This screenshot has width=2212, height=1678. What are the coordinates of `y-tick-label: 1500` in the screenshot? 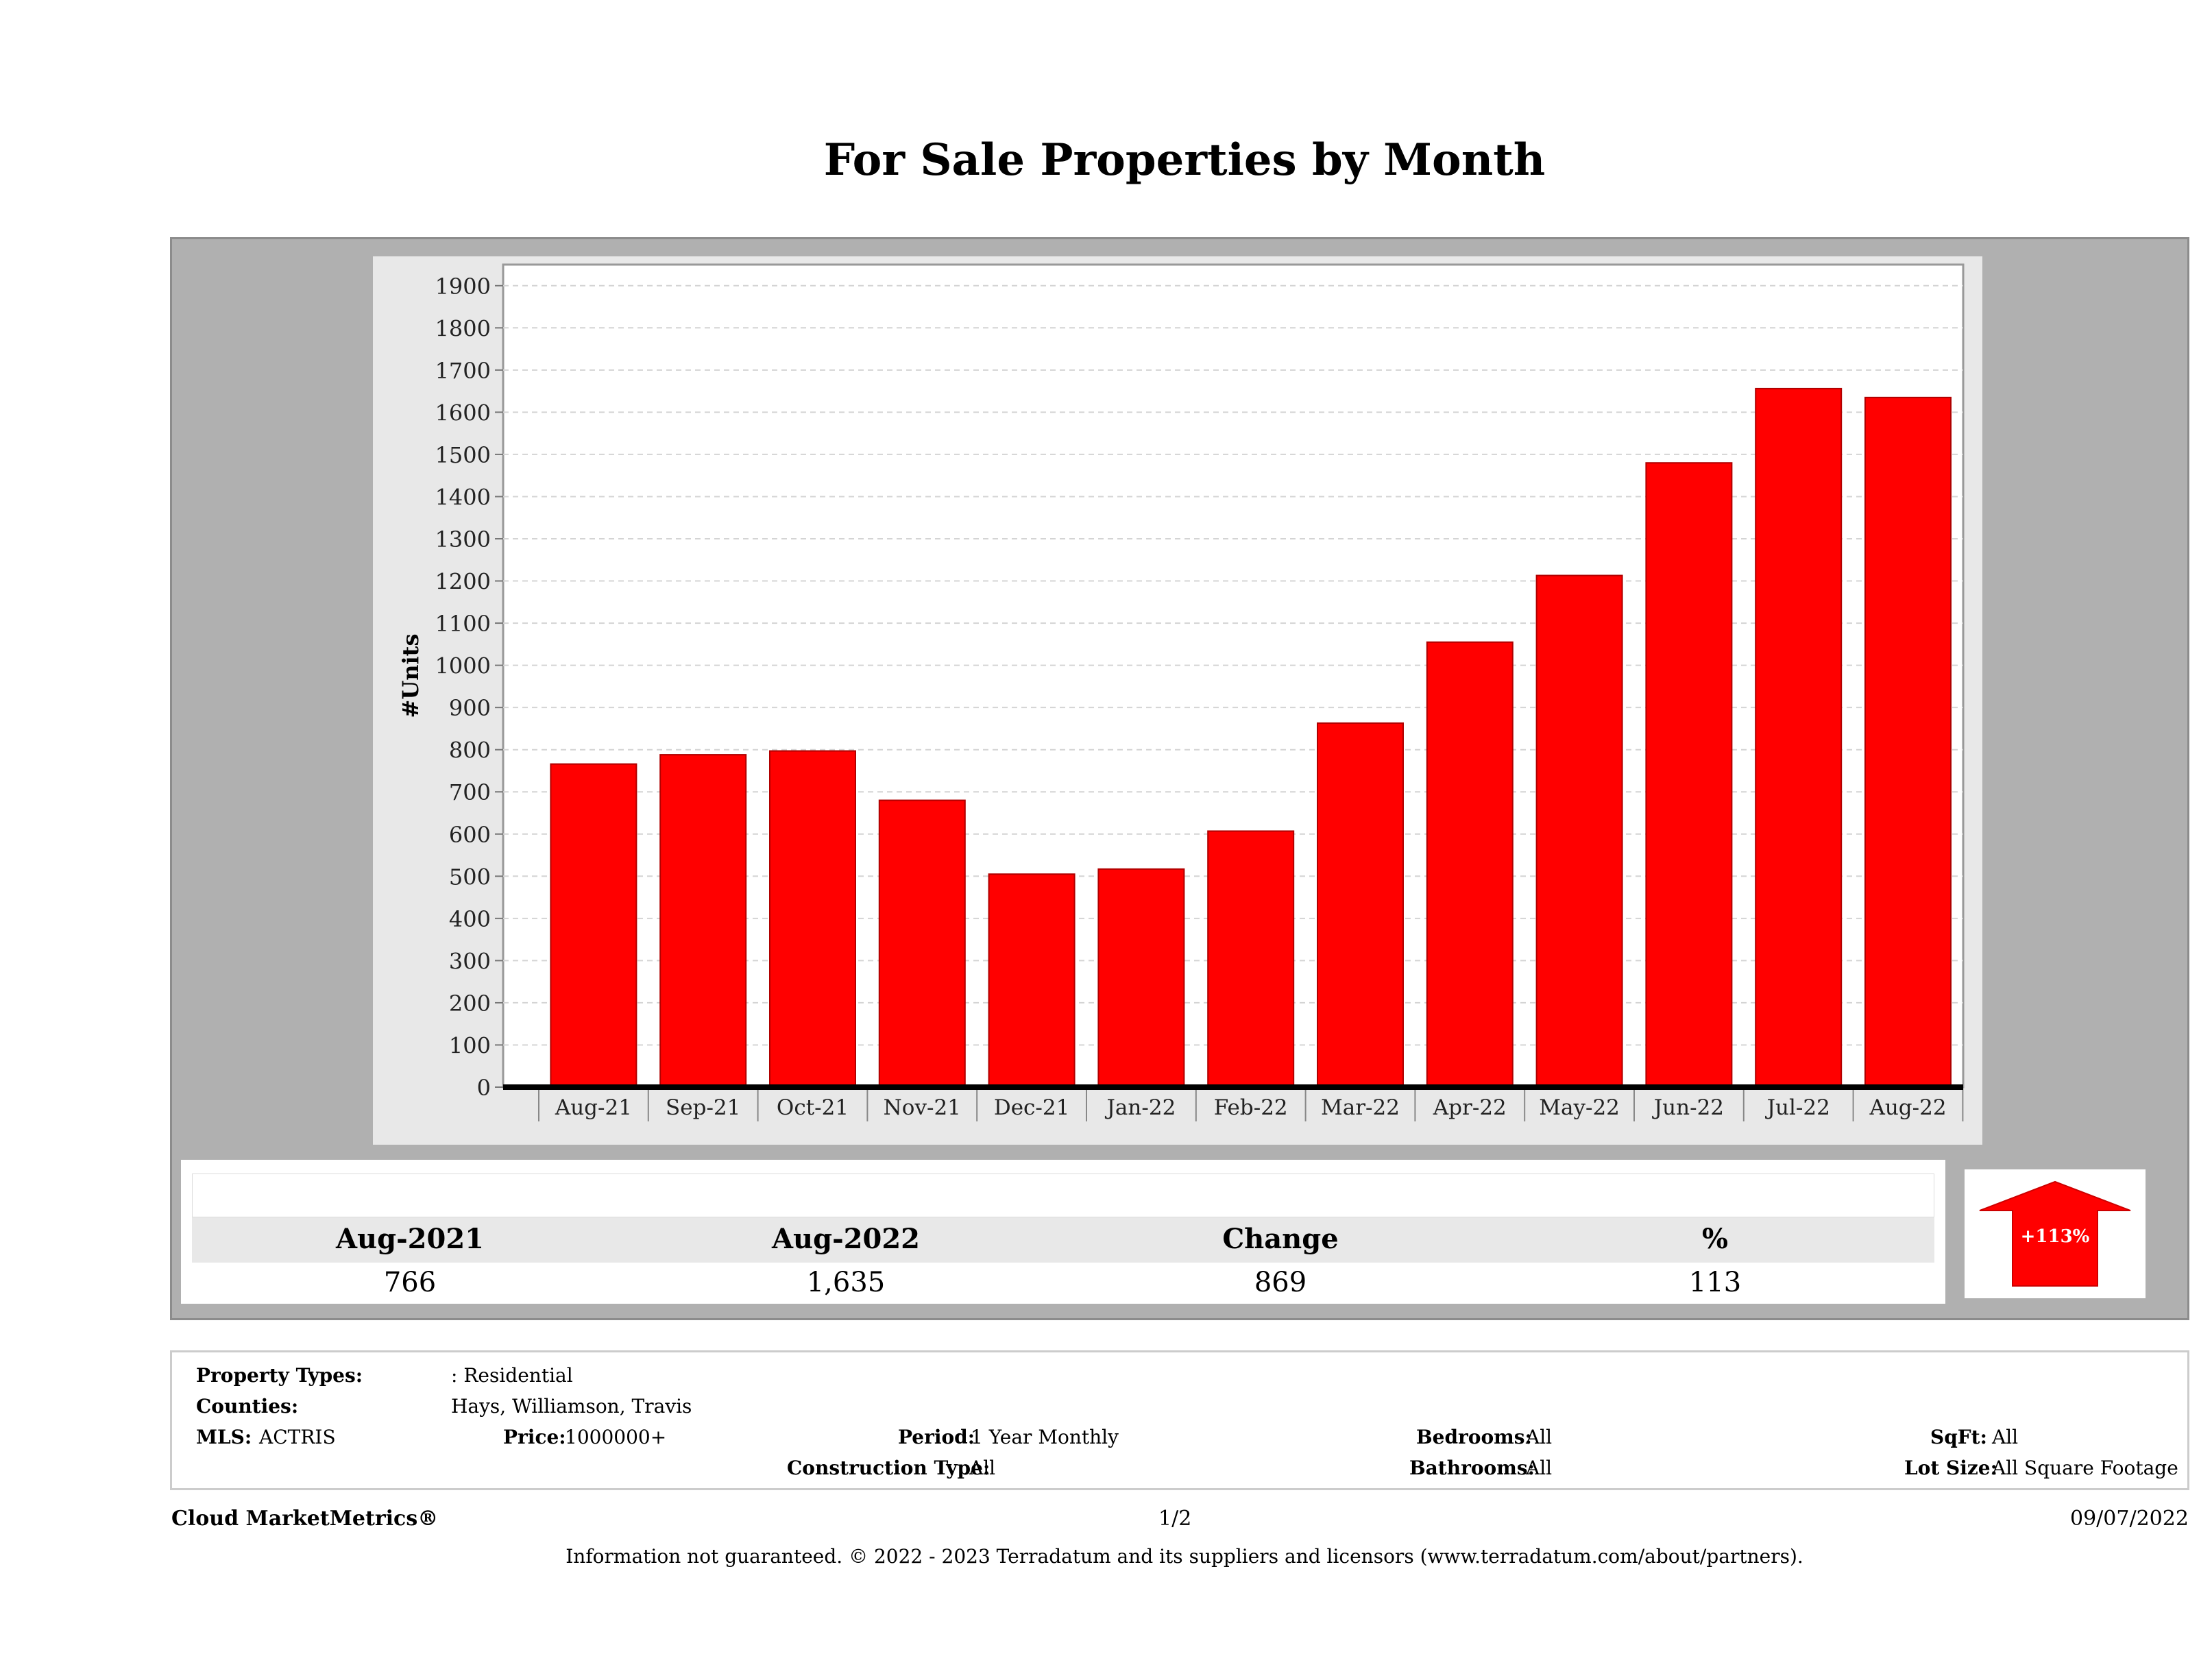 It's located at (463, 455).